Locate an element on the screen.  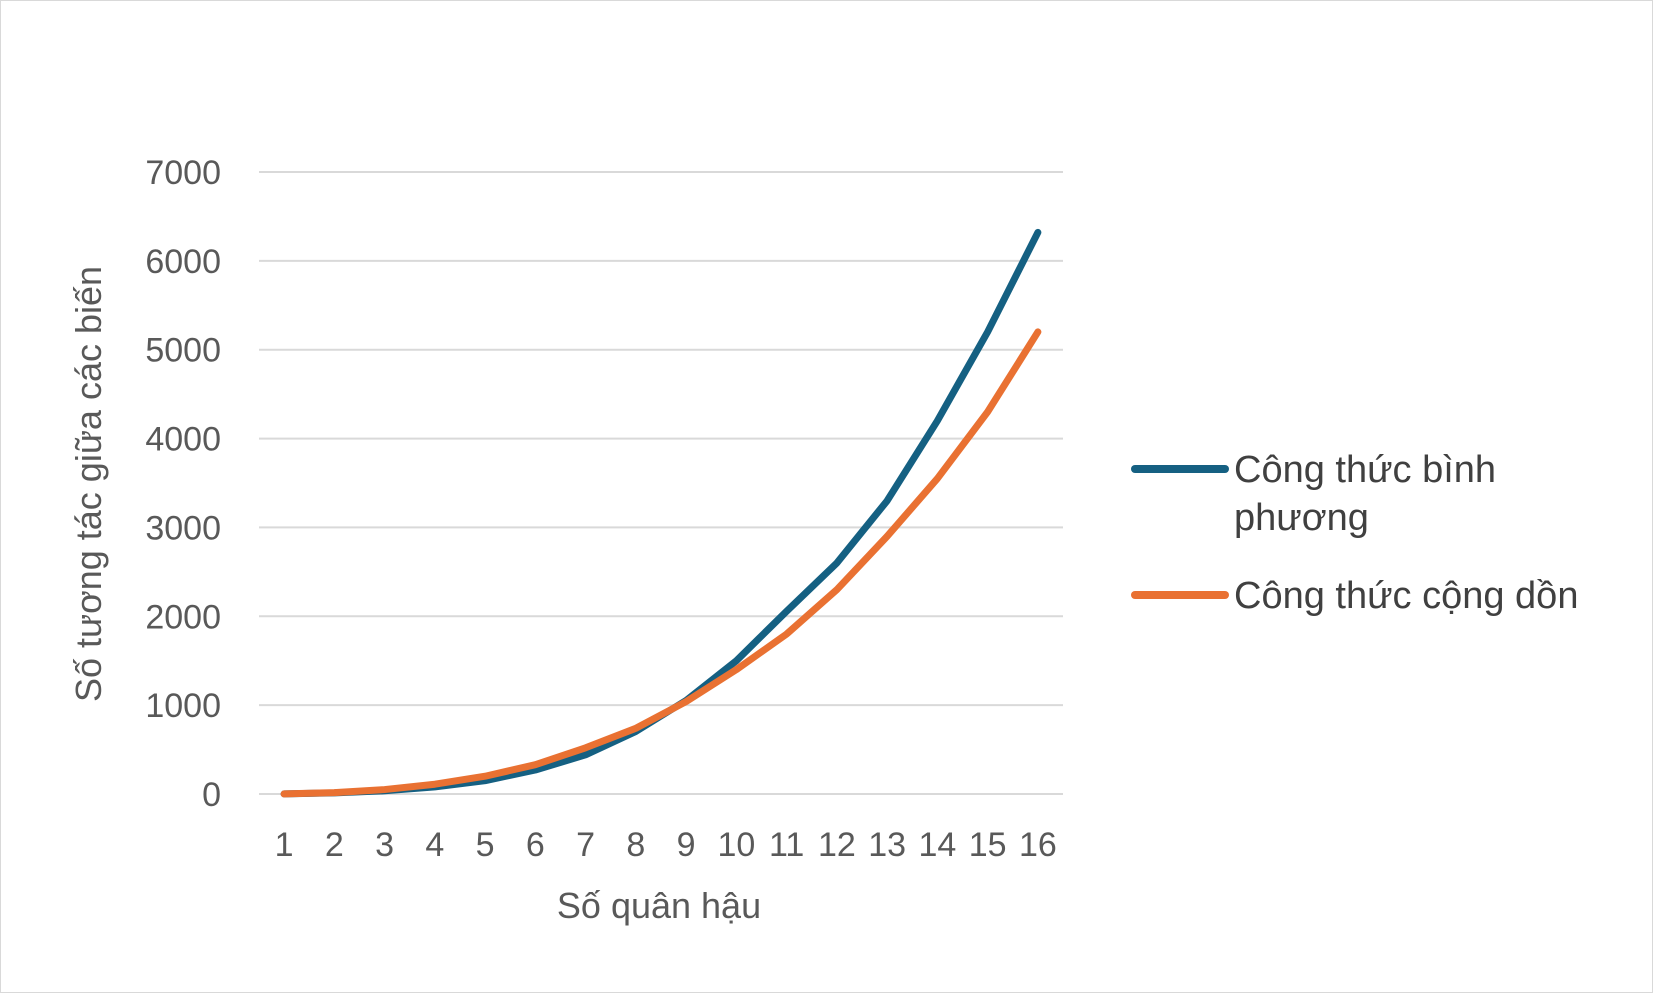
x-tick-label: 11 is located at coordinates (786, 845).